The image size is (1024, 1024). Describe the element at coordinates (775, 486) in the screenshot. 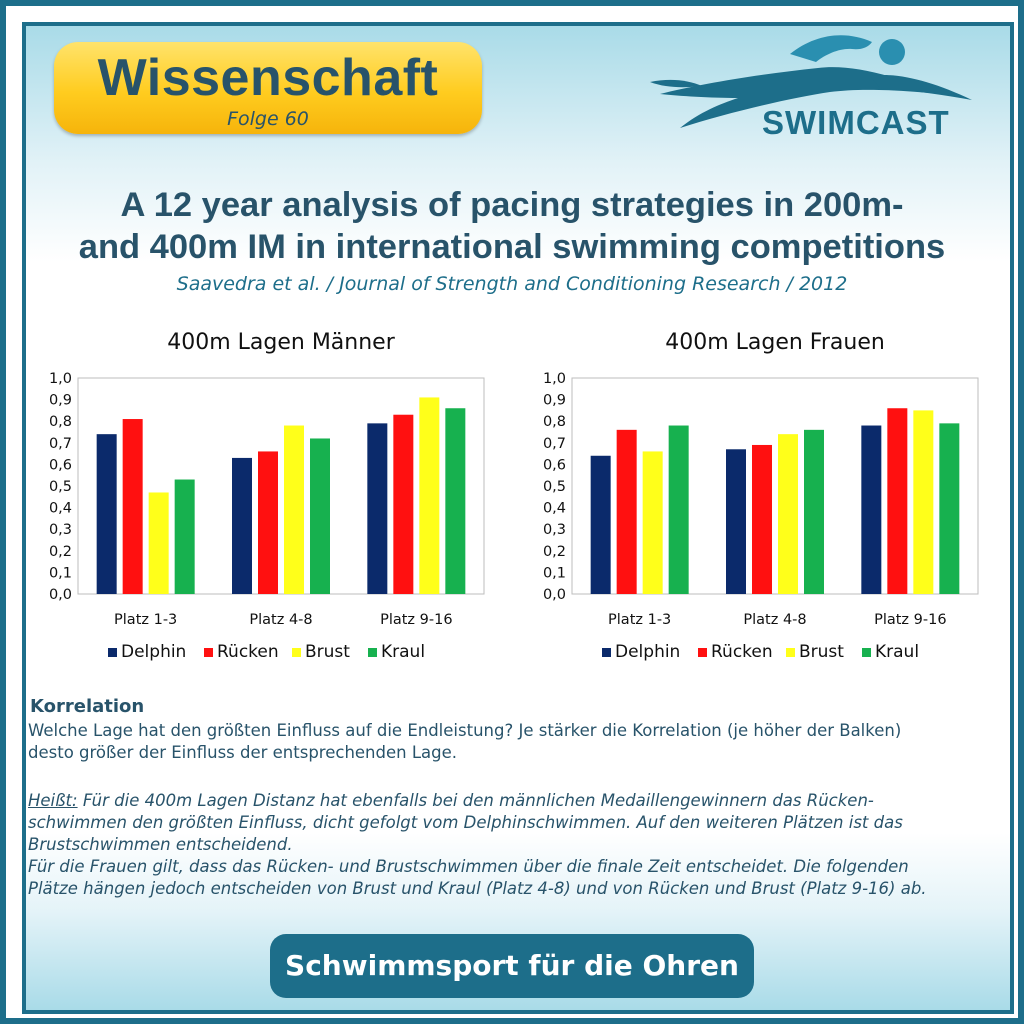

I see `chart1-plot-frame` at that location.